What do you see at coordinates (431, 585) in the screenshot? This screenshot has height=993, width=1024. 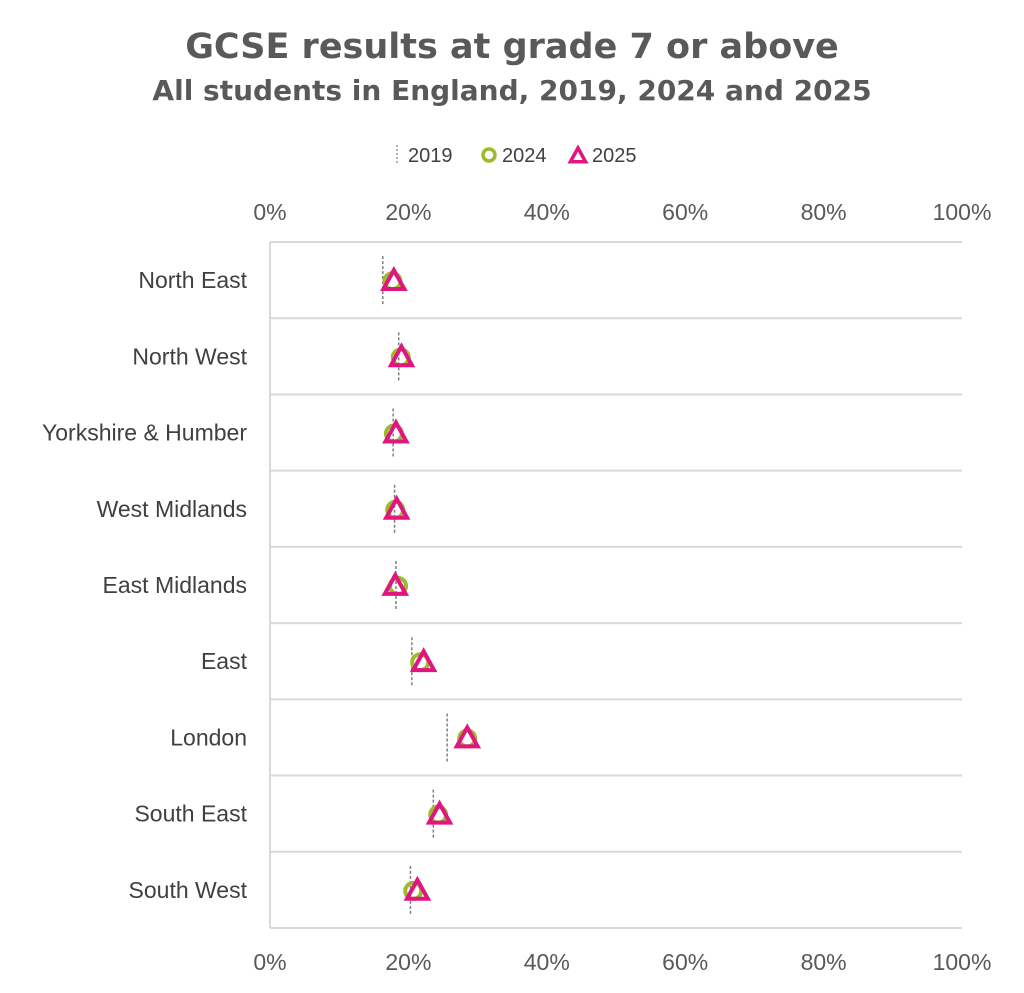 I see `data-marks` at bounding box center [431, 585].